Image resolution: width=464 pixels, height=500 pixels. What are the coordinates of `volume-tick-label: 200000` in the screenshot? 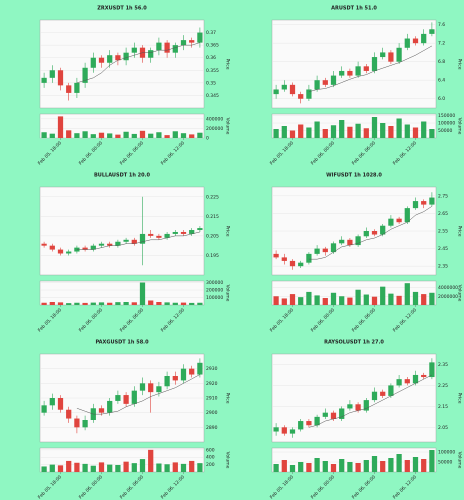 It's located at (214, 291).